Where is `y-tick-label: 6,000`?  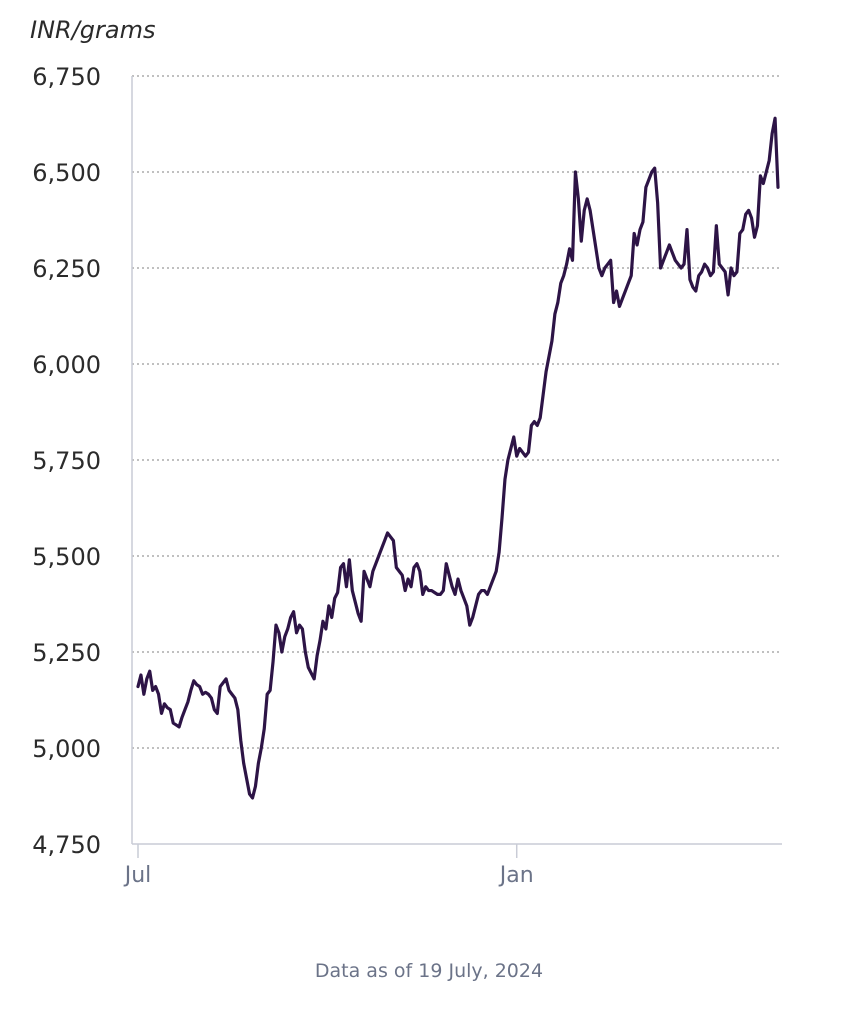
y-tick-label: 6,000 is located at coordinates (66, 365).